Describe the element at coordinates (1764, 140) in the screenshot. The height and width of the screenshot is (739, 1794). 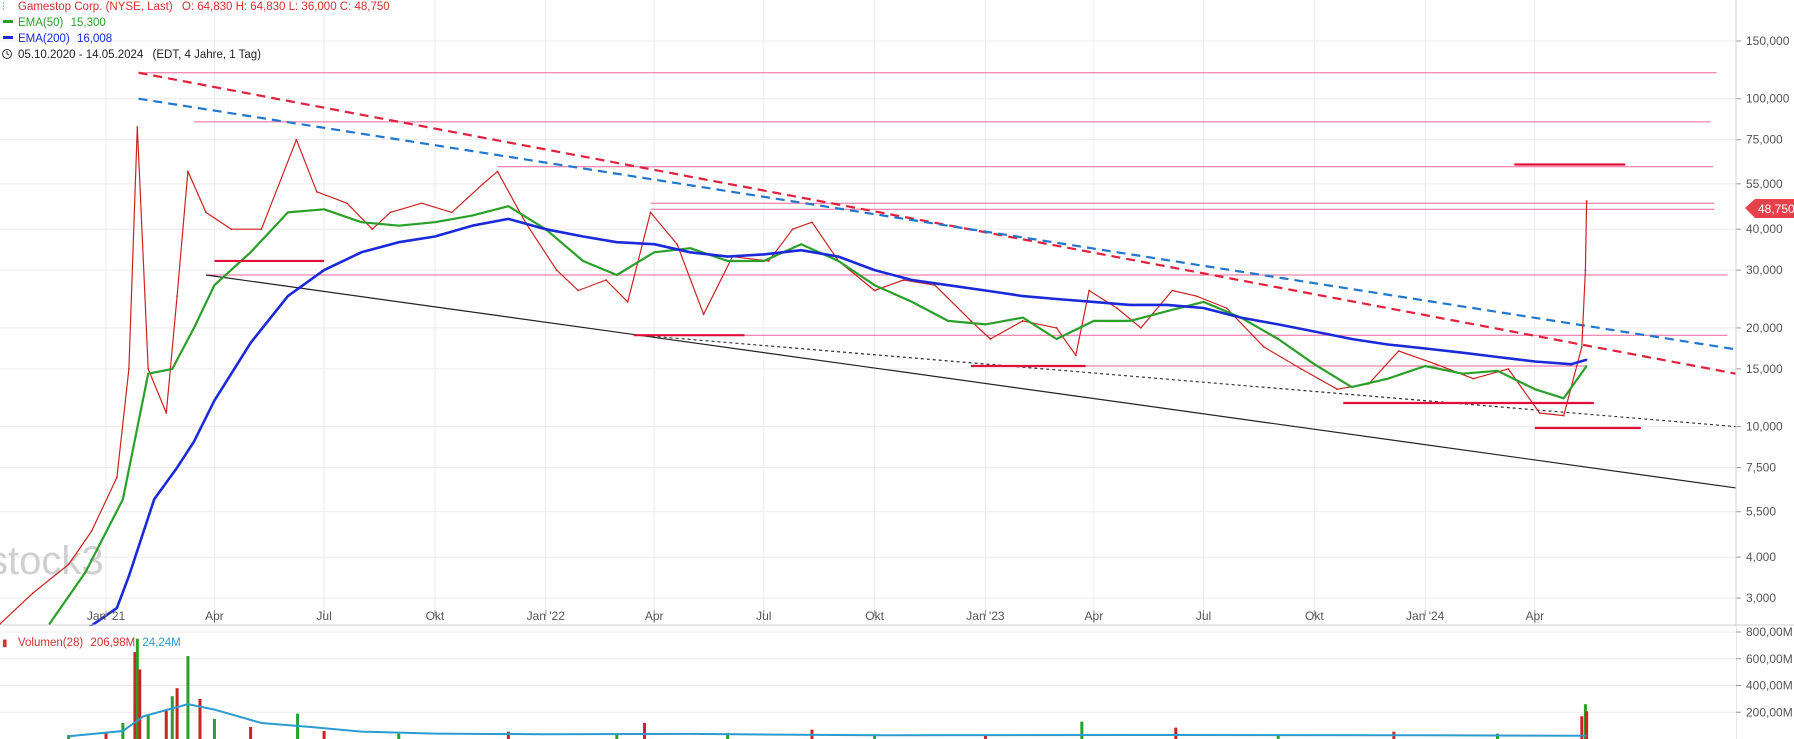
I see `y-tick-label: 75,000` at that location.